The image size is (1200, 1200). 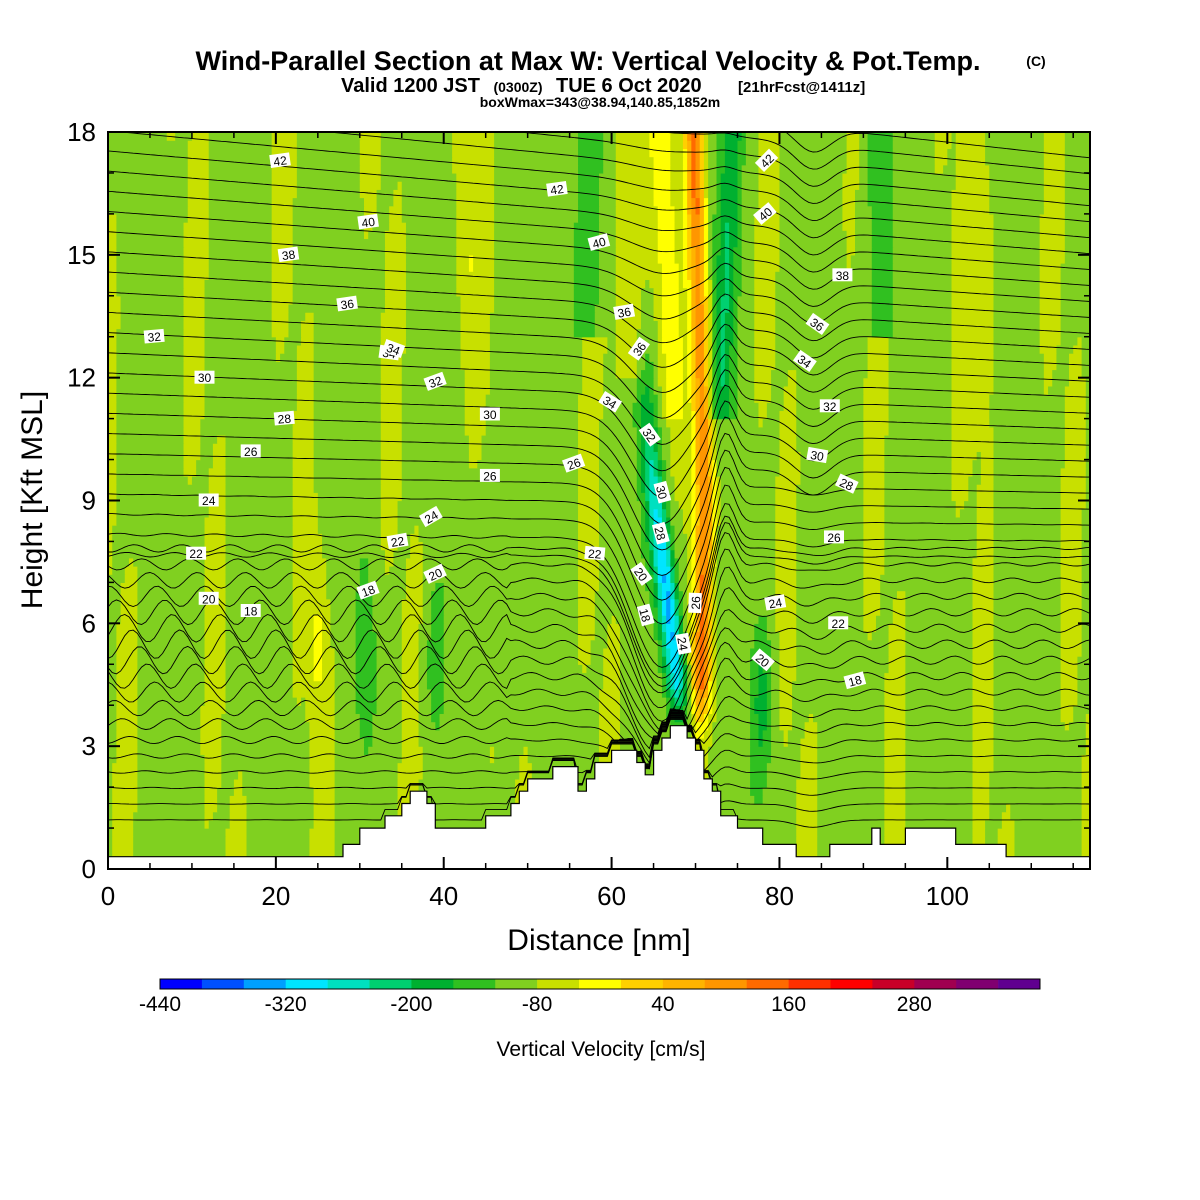 I want to click on y-tick-label: 12, so click(x=81, y=378).